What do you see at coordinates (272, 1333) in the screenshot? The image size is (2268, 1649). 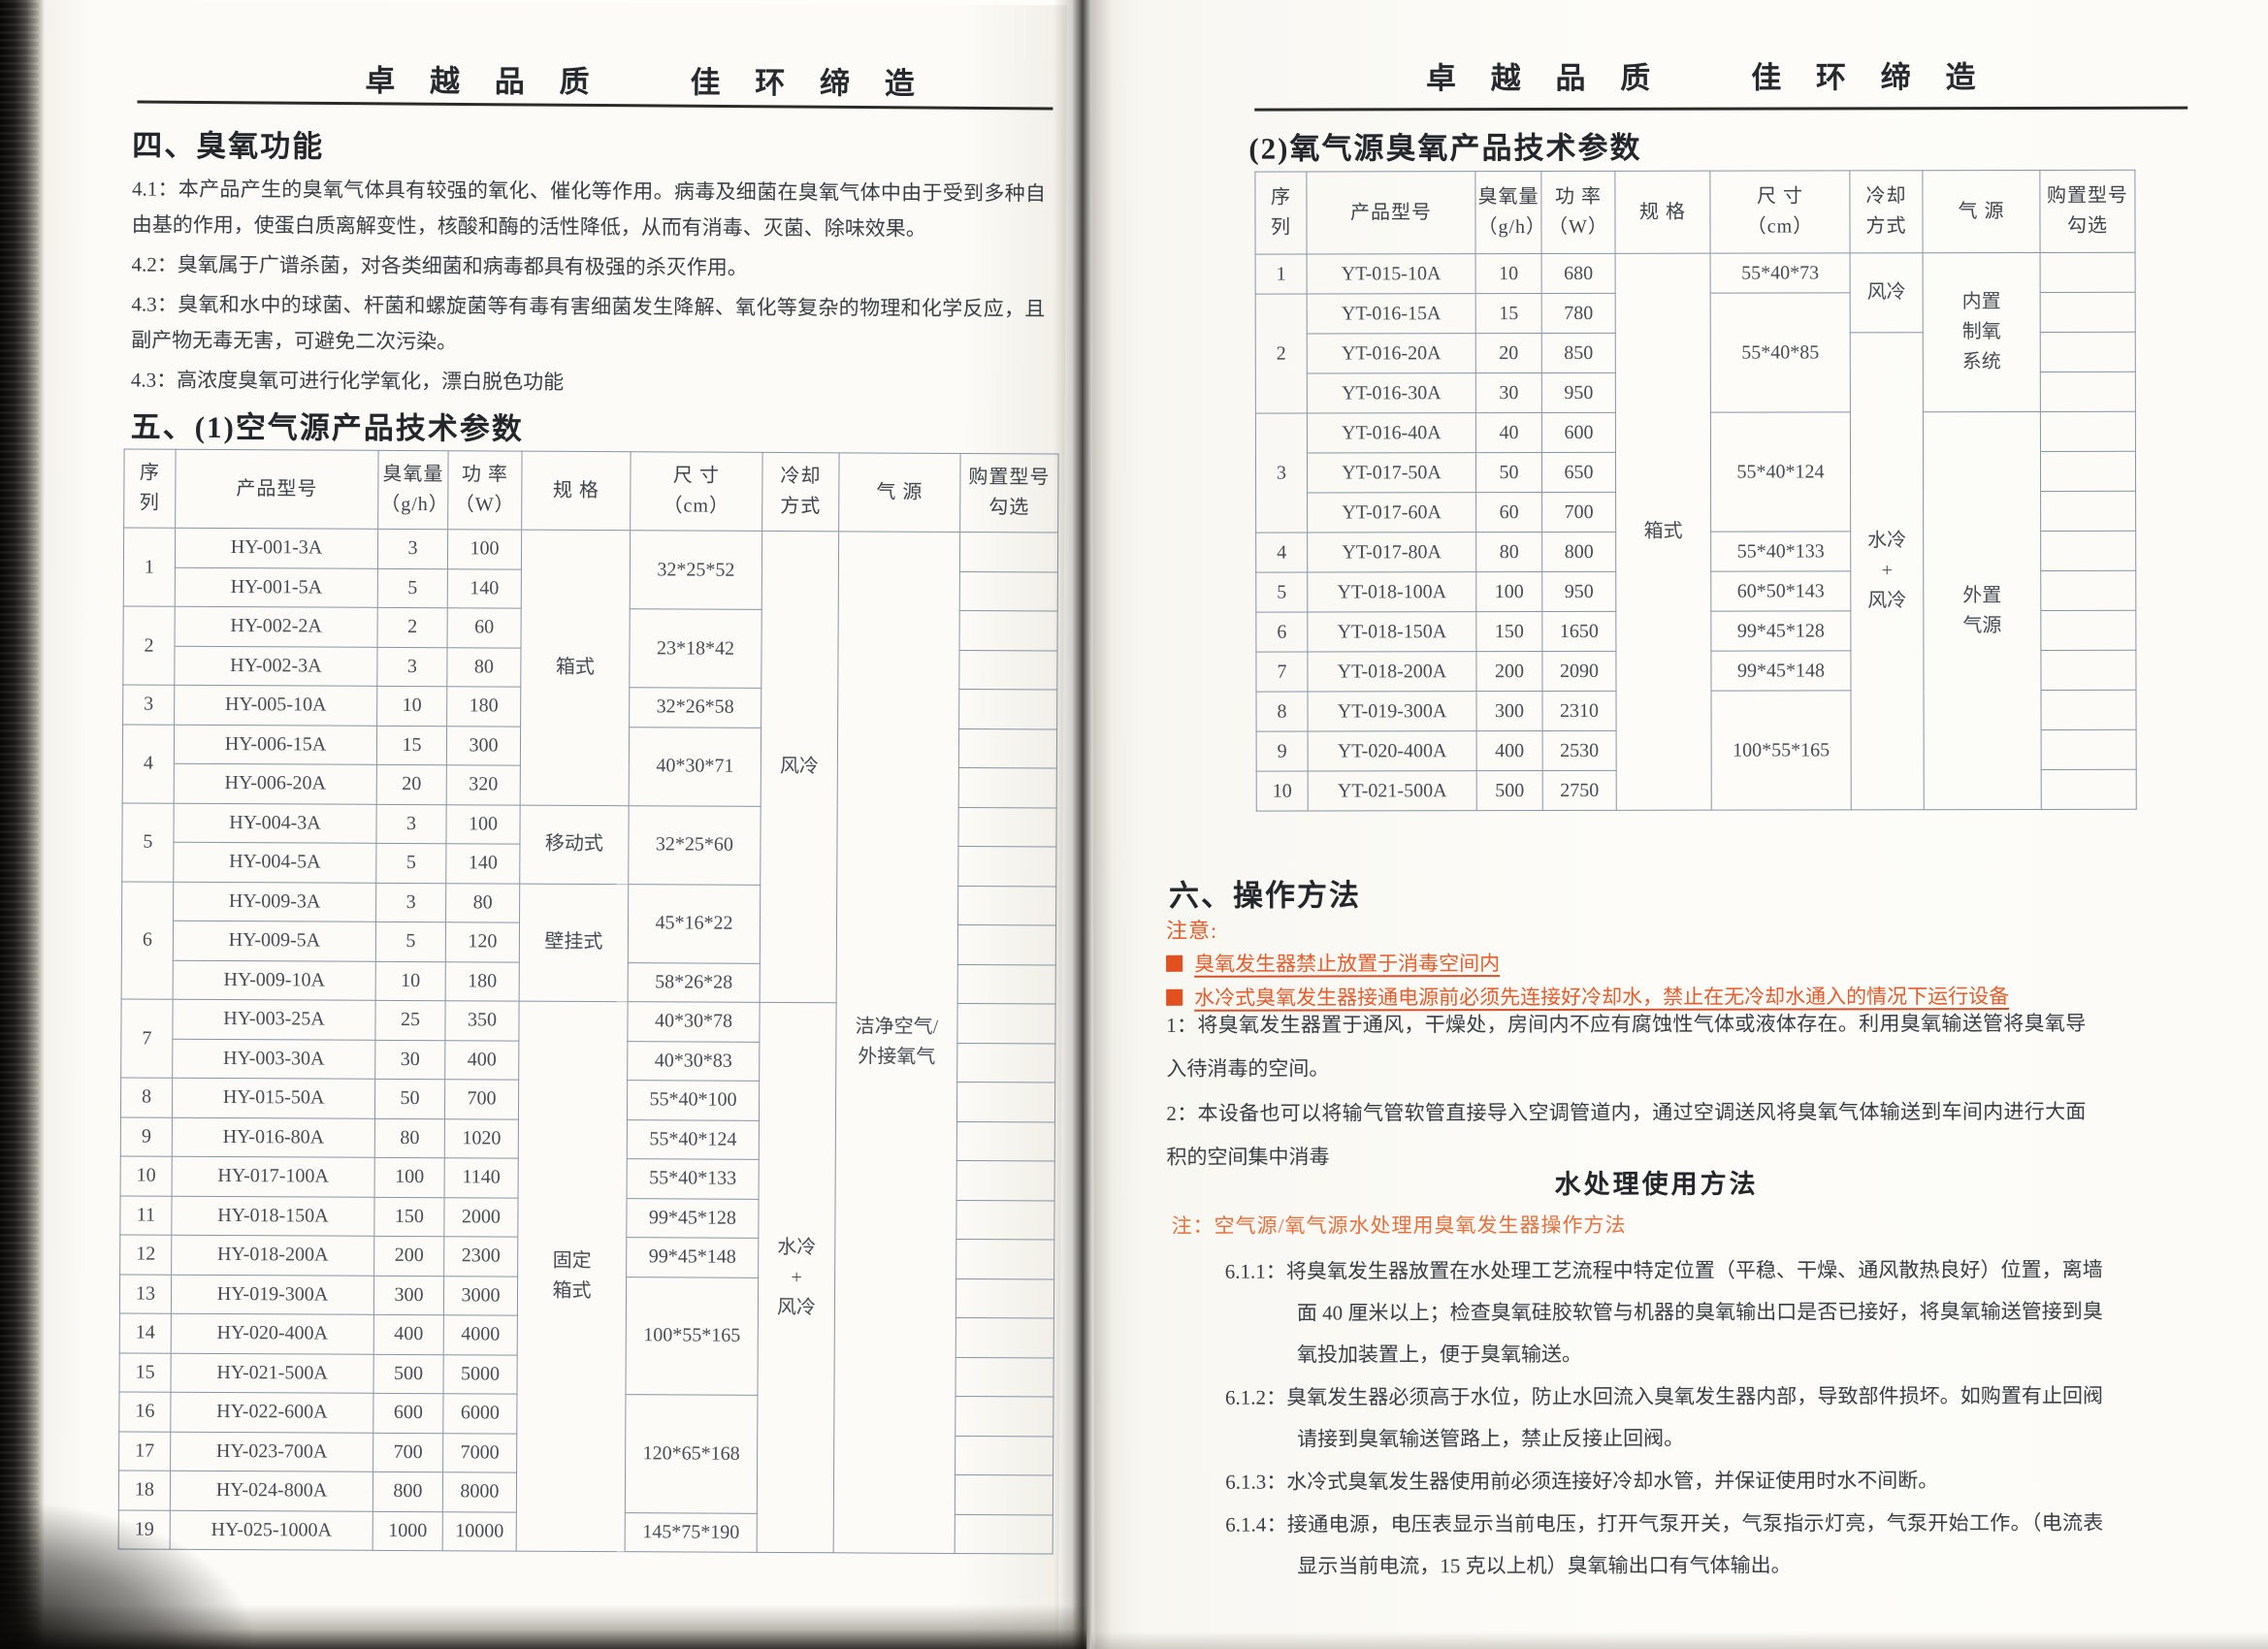 I see `table-cell: HY-020-400A` at bounding box center [272, 1333].